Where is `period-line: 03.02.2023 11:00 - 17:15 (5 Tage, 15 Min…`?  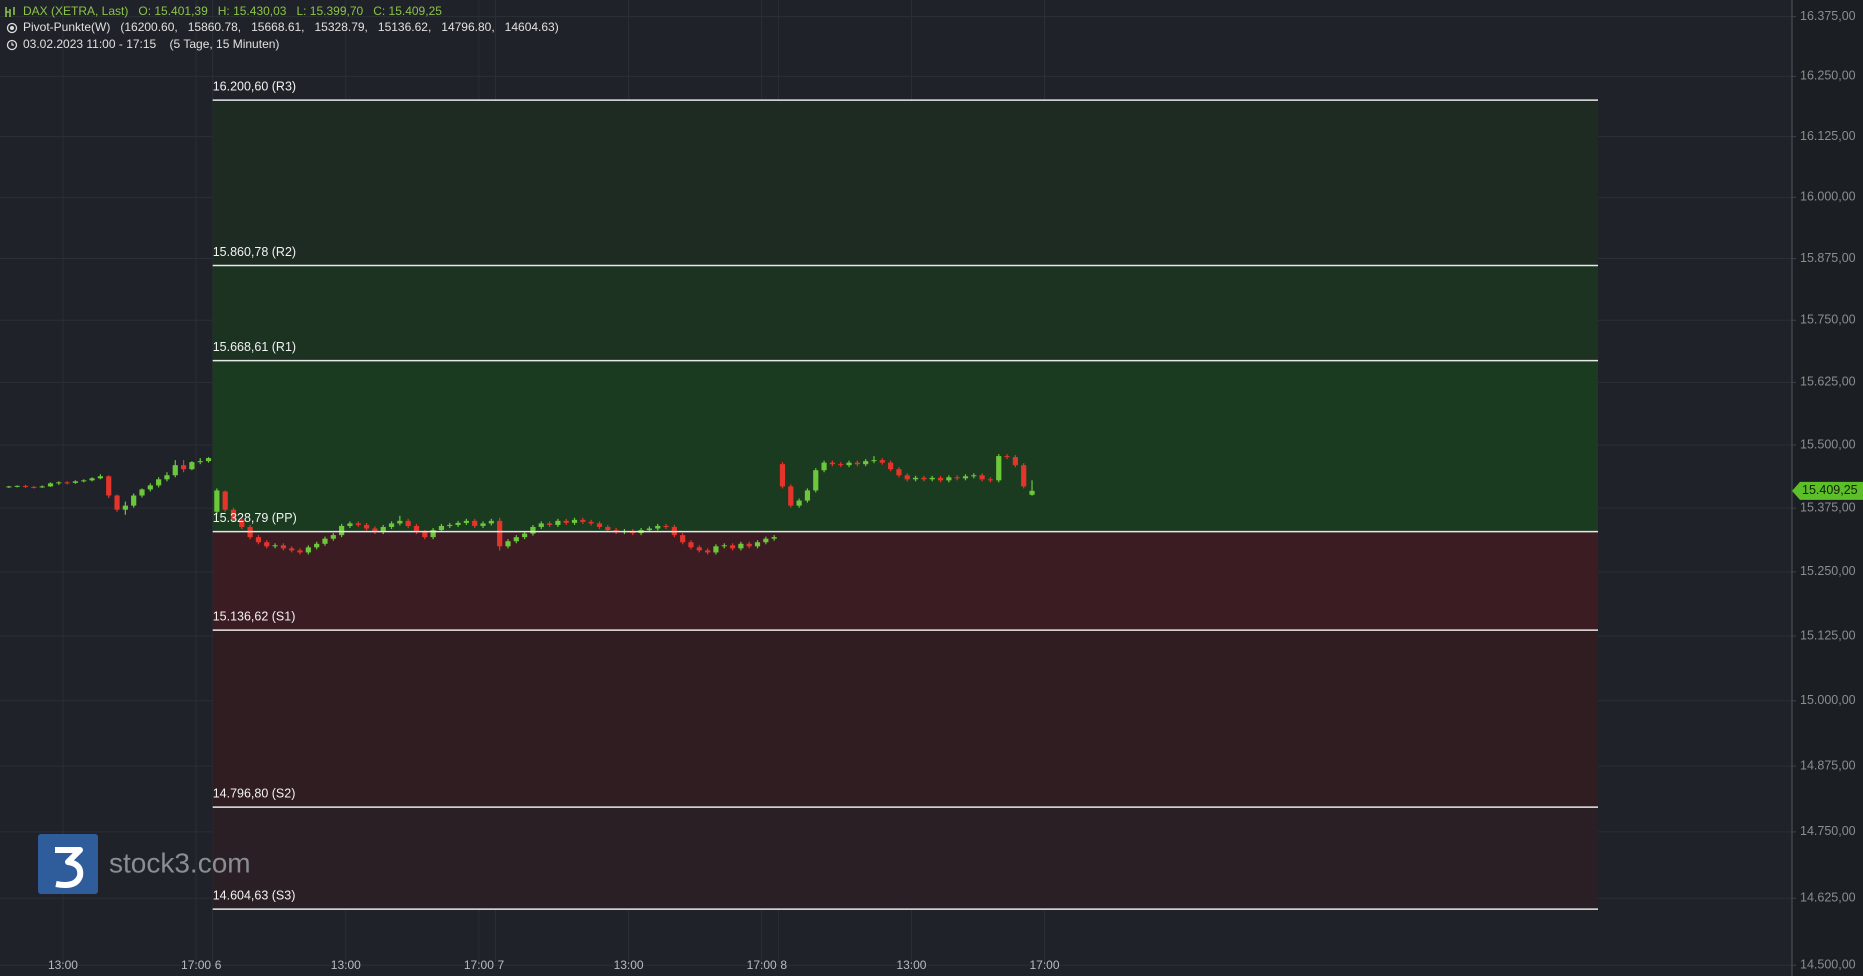 period-line: 03.02.2023 11:00 - 17:15 (5 Tage, 15 Min… is located at coordinates (151, 44).